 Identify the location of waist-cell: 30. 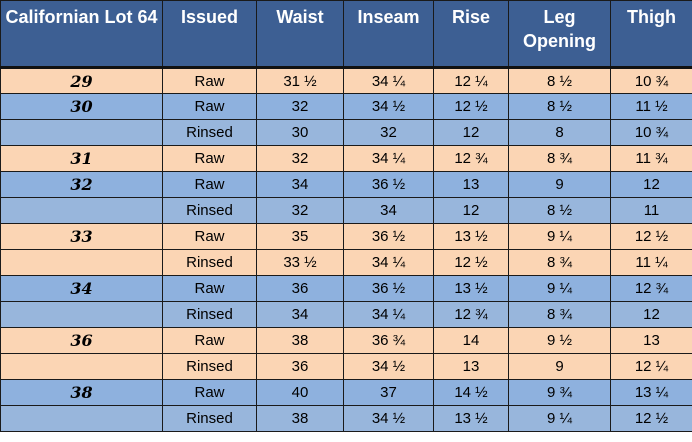
(300, 132).